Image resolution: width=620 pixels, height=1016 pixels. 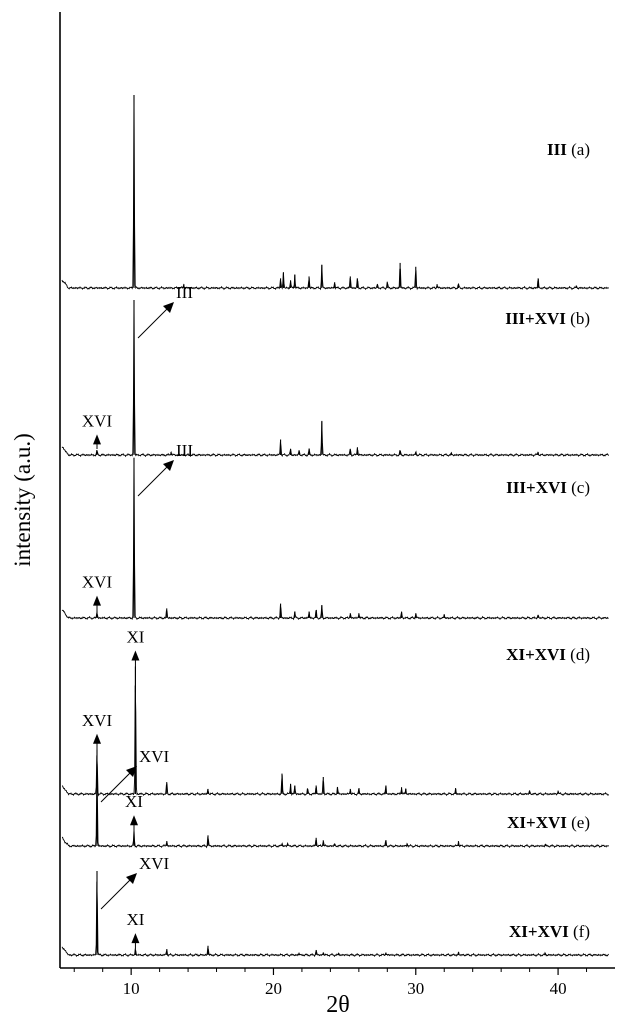 I want to click on series-e: XI+XVI (e) XVI XI, so click(x=335, y=798).